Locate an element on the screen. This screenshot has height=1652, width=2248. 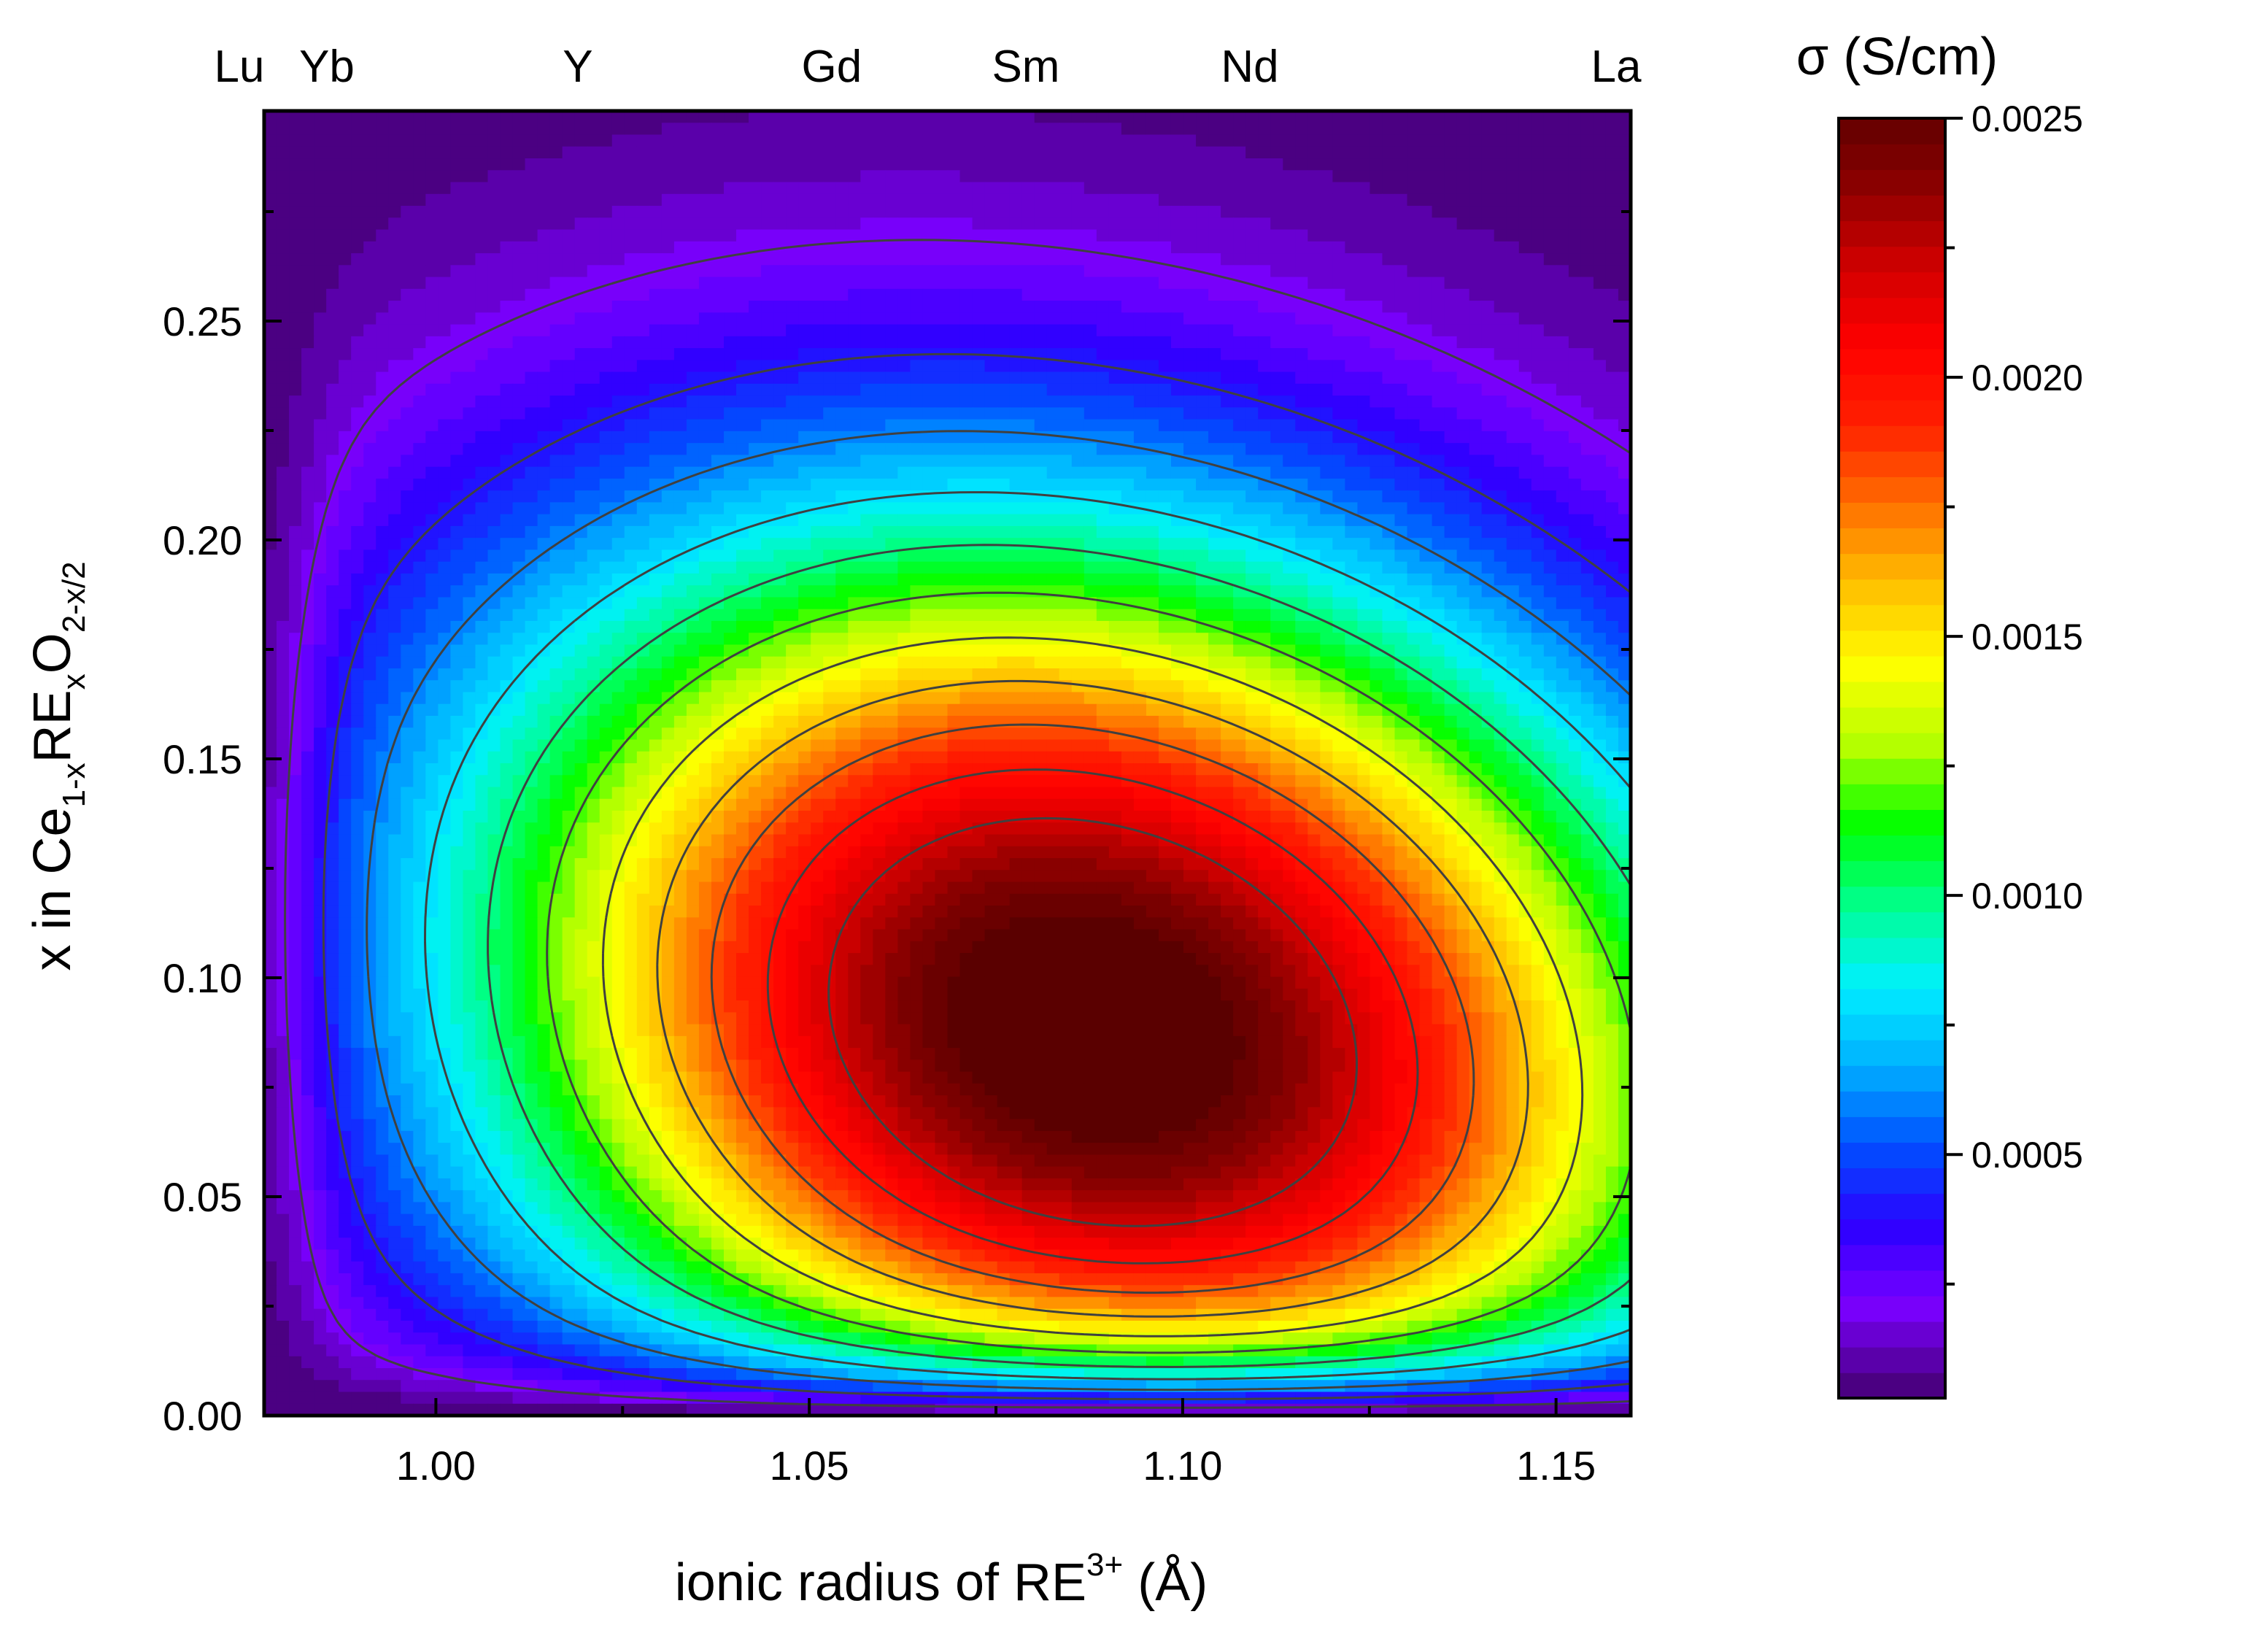
colorbar: 0.0025 0.0020 0.0015 0.0010 0.0005 is located at coordinates (1961, 749).